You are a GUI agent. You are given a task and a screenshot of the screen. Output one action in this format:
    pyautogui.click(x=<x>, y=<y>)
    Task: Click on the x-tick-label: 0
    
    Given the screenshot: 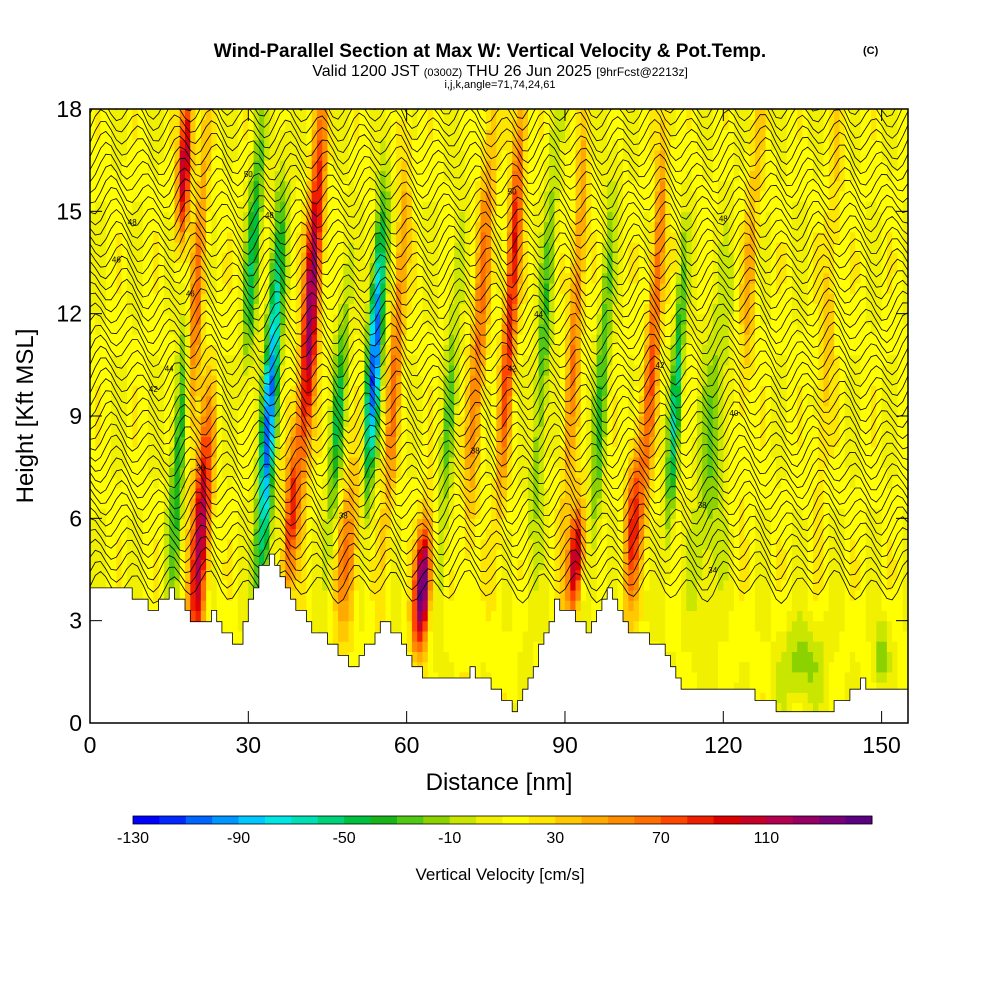 What is the action you would take?
    pyautogui.click(x=90, y=745)
    